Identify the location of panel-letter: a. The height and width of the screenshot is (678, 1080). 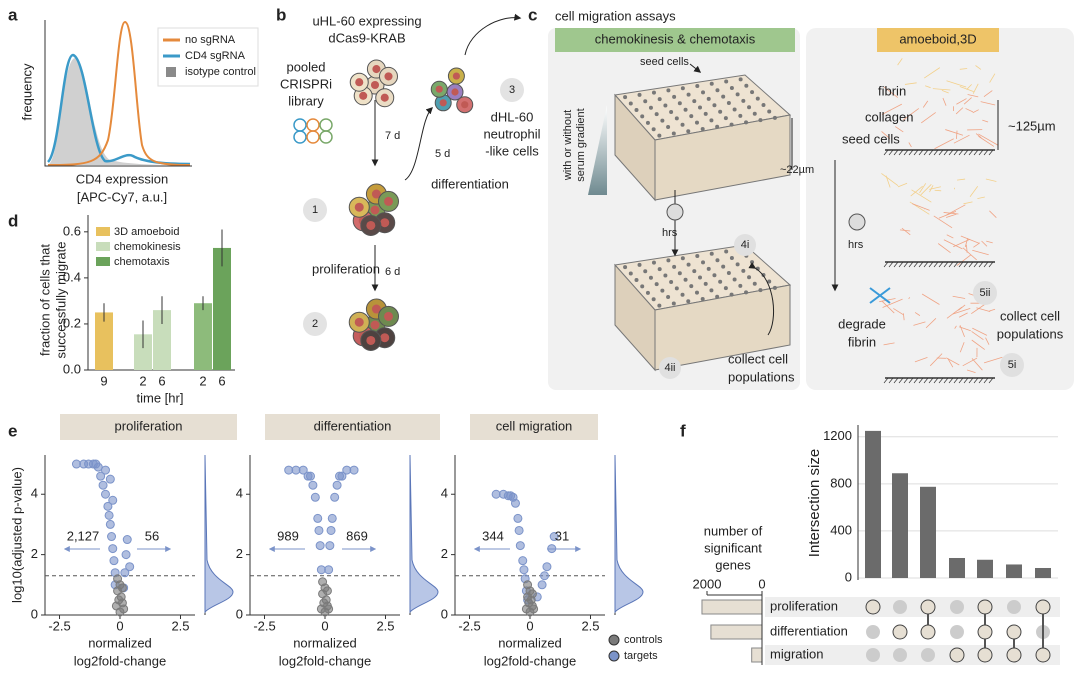
(13, 14).